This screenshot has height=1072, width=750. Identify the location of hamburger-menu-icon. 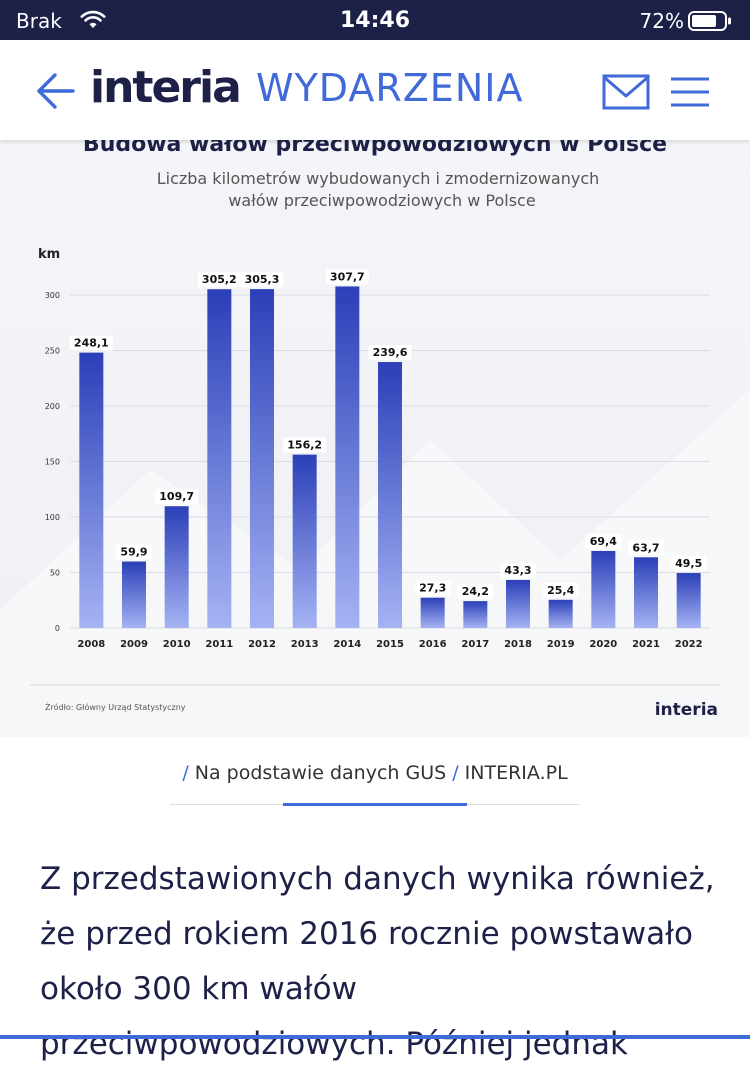
(690, 92).